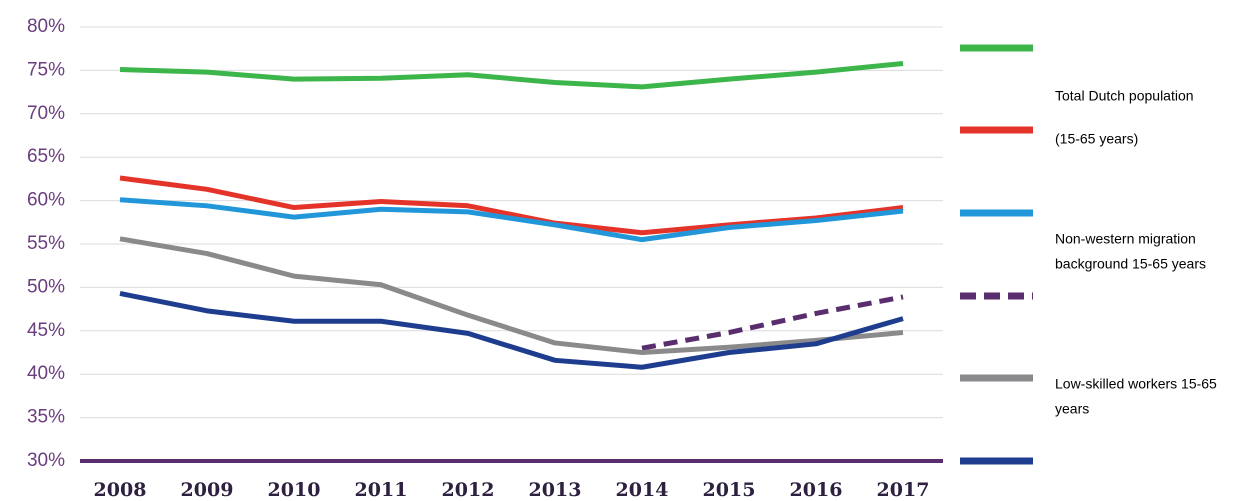 This screenshot has width=1252, height=501. Describe the element at coordinates (1125, 239) in the screenshot. I see `legend-label: Non-western migration` at that location.